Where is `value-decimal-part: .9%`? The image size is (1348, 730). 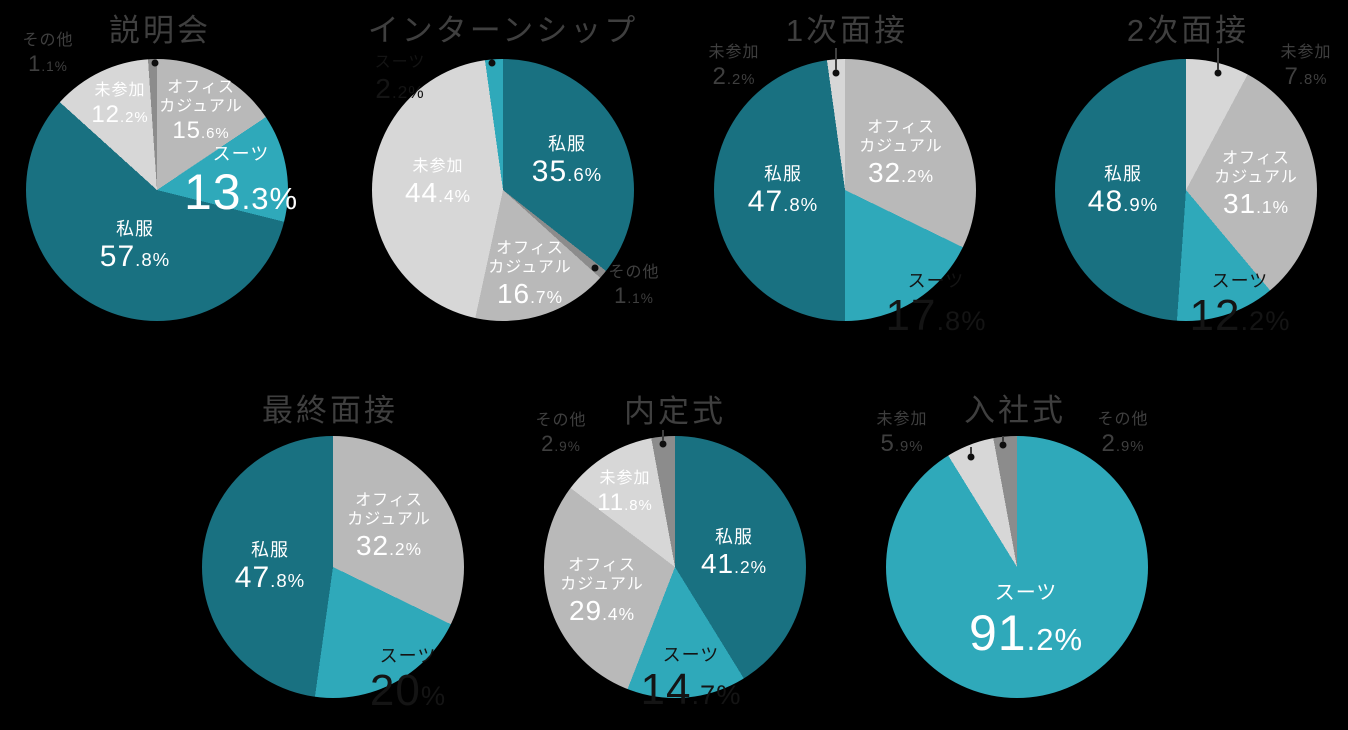 value-decimal-part: .9% is located at coordinates (1130, 446).